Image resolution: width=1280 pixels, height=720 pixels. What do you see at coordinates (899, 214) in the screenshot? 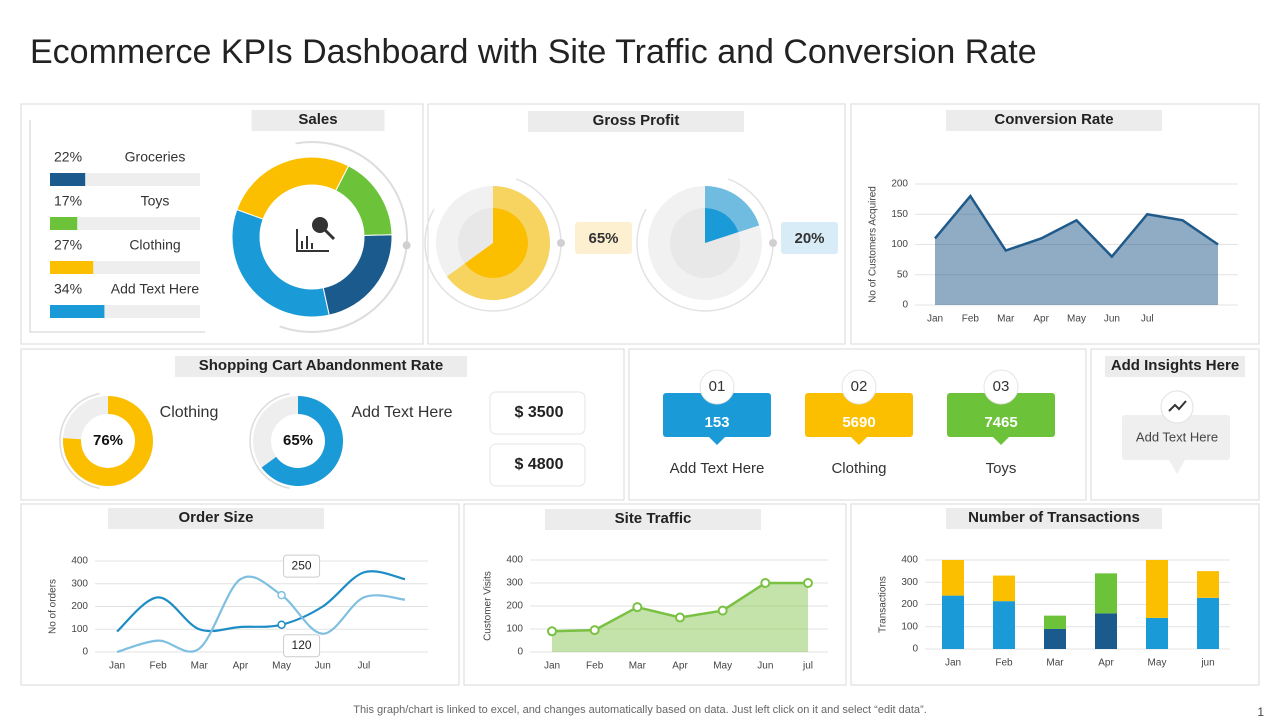
I see `y-tick-label: 150` at bounding box center [899, 214].